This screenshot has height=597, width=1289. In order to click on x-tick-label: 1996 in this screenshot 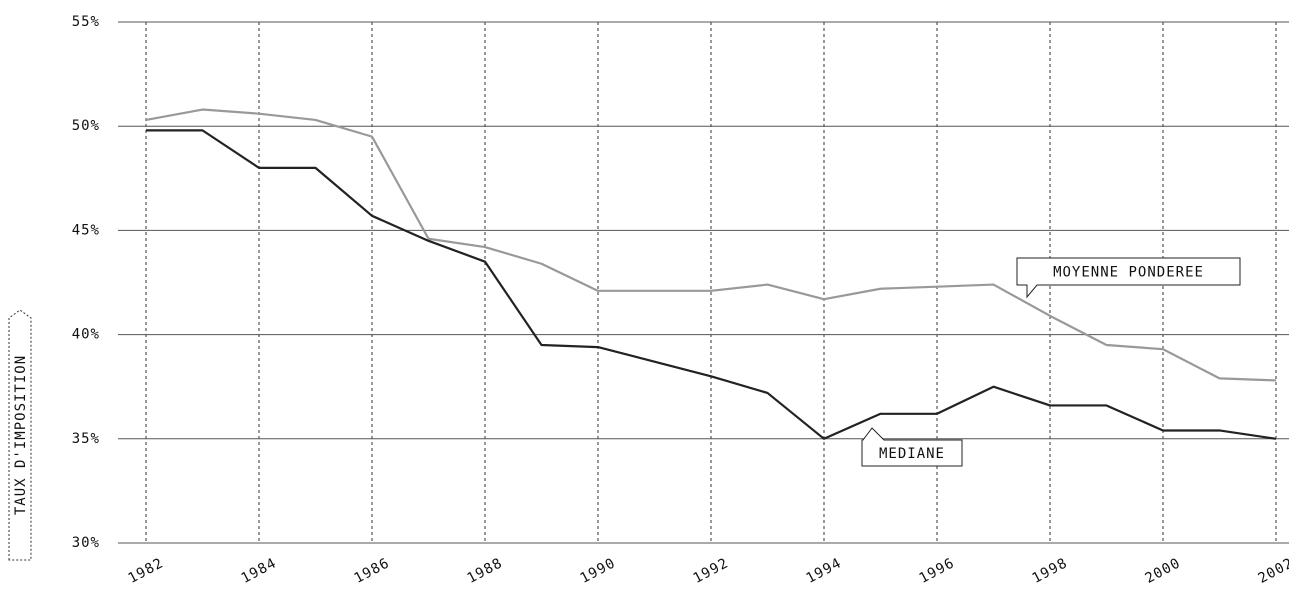, I will do `click(937, 571)`.